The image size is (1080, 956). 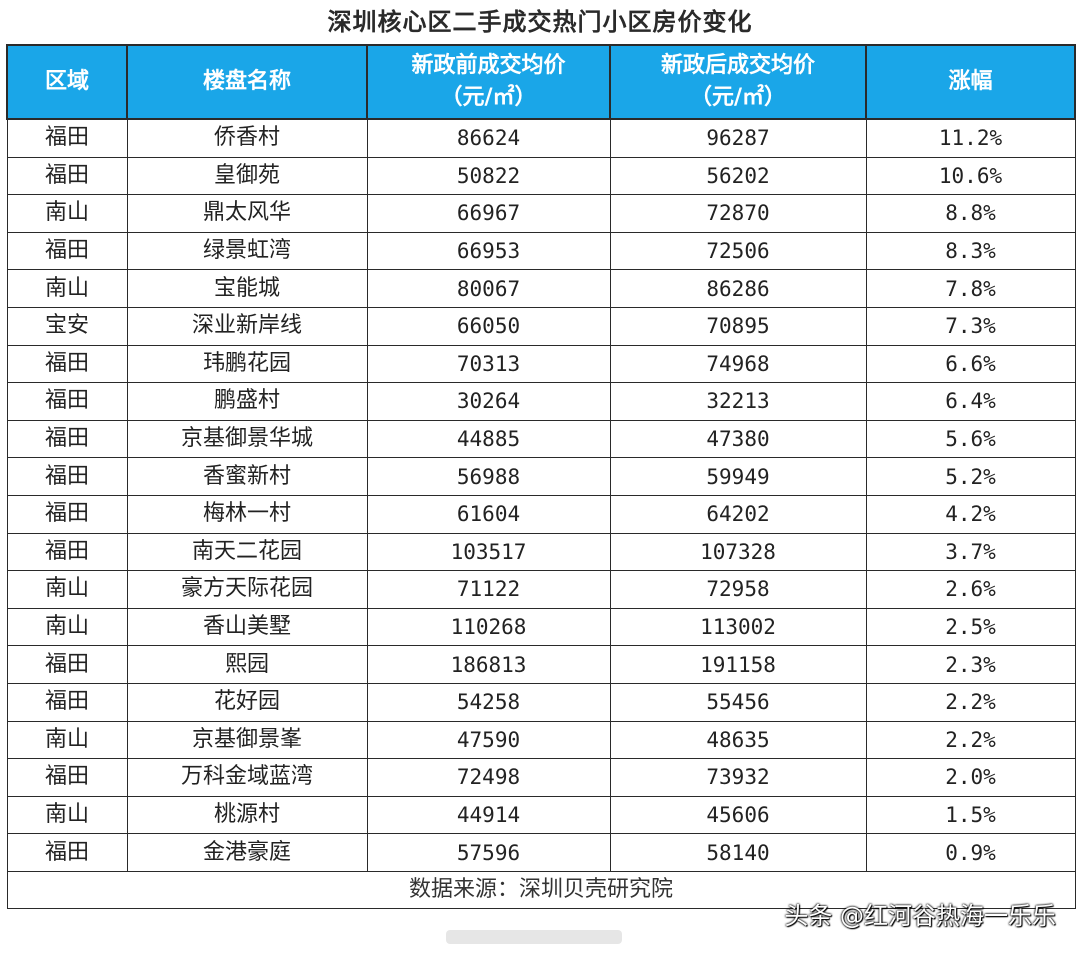 What do you see at coordinates (247, 476) in the screenshot?
I see `cell-name: 香蜜新村` at bounding box center [247, 476].